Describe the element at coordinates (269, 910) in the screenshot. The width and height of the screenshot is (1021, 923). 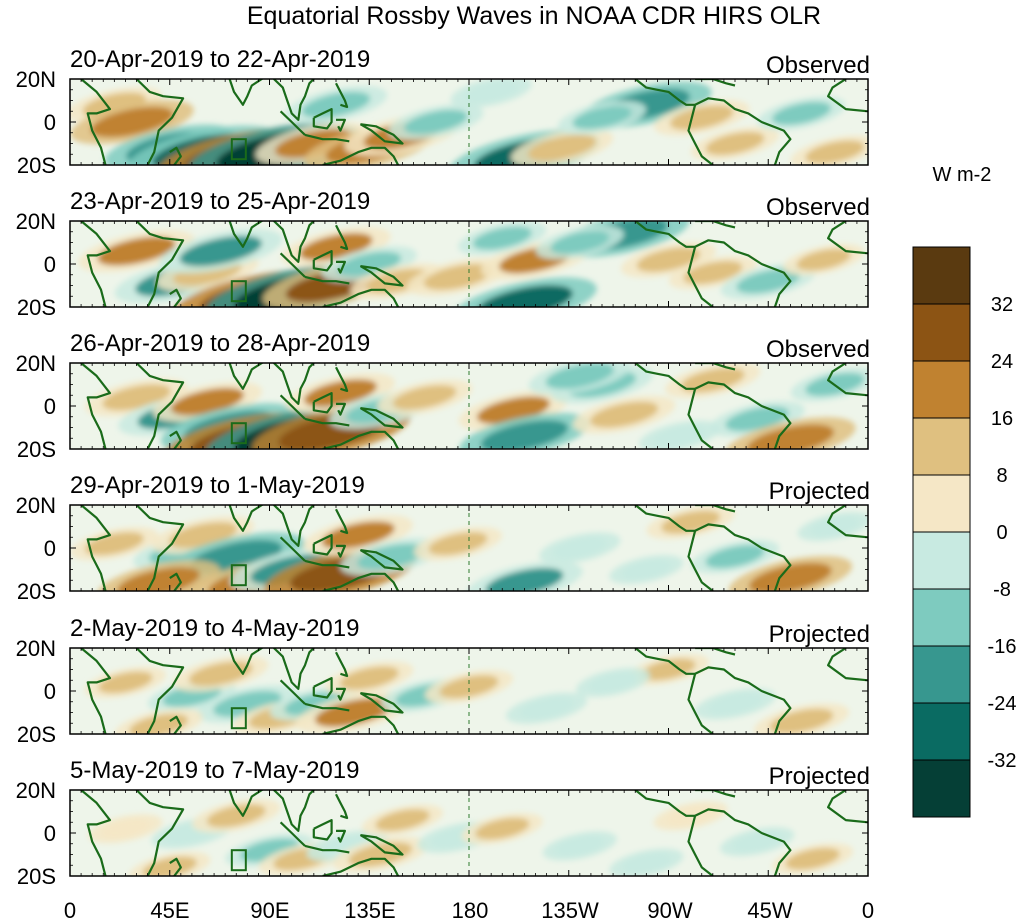
I see `x-tick-label: 90E` at that location.